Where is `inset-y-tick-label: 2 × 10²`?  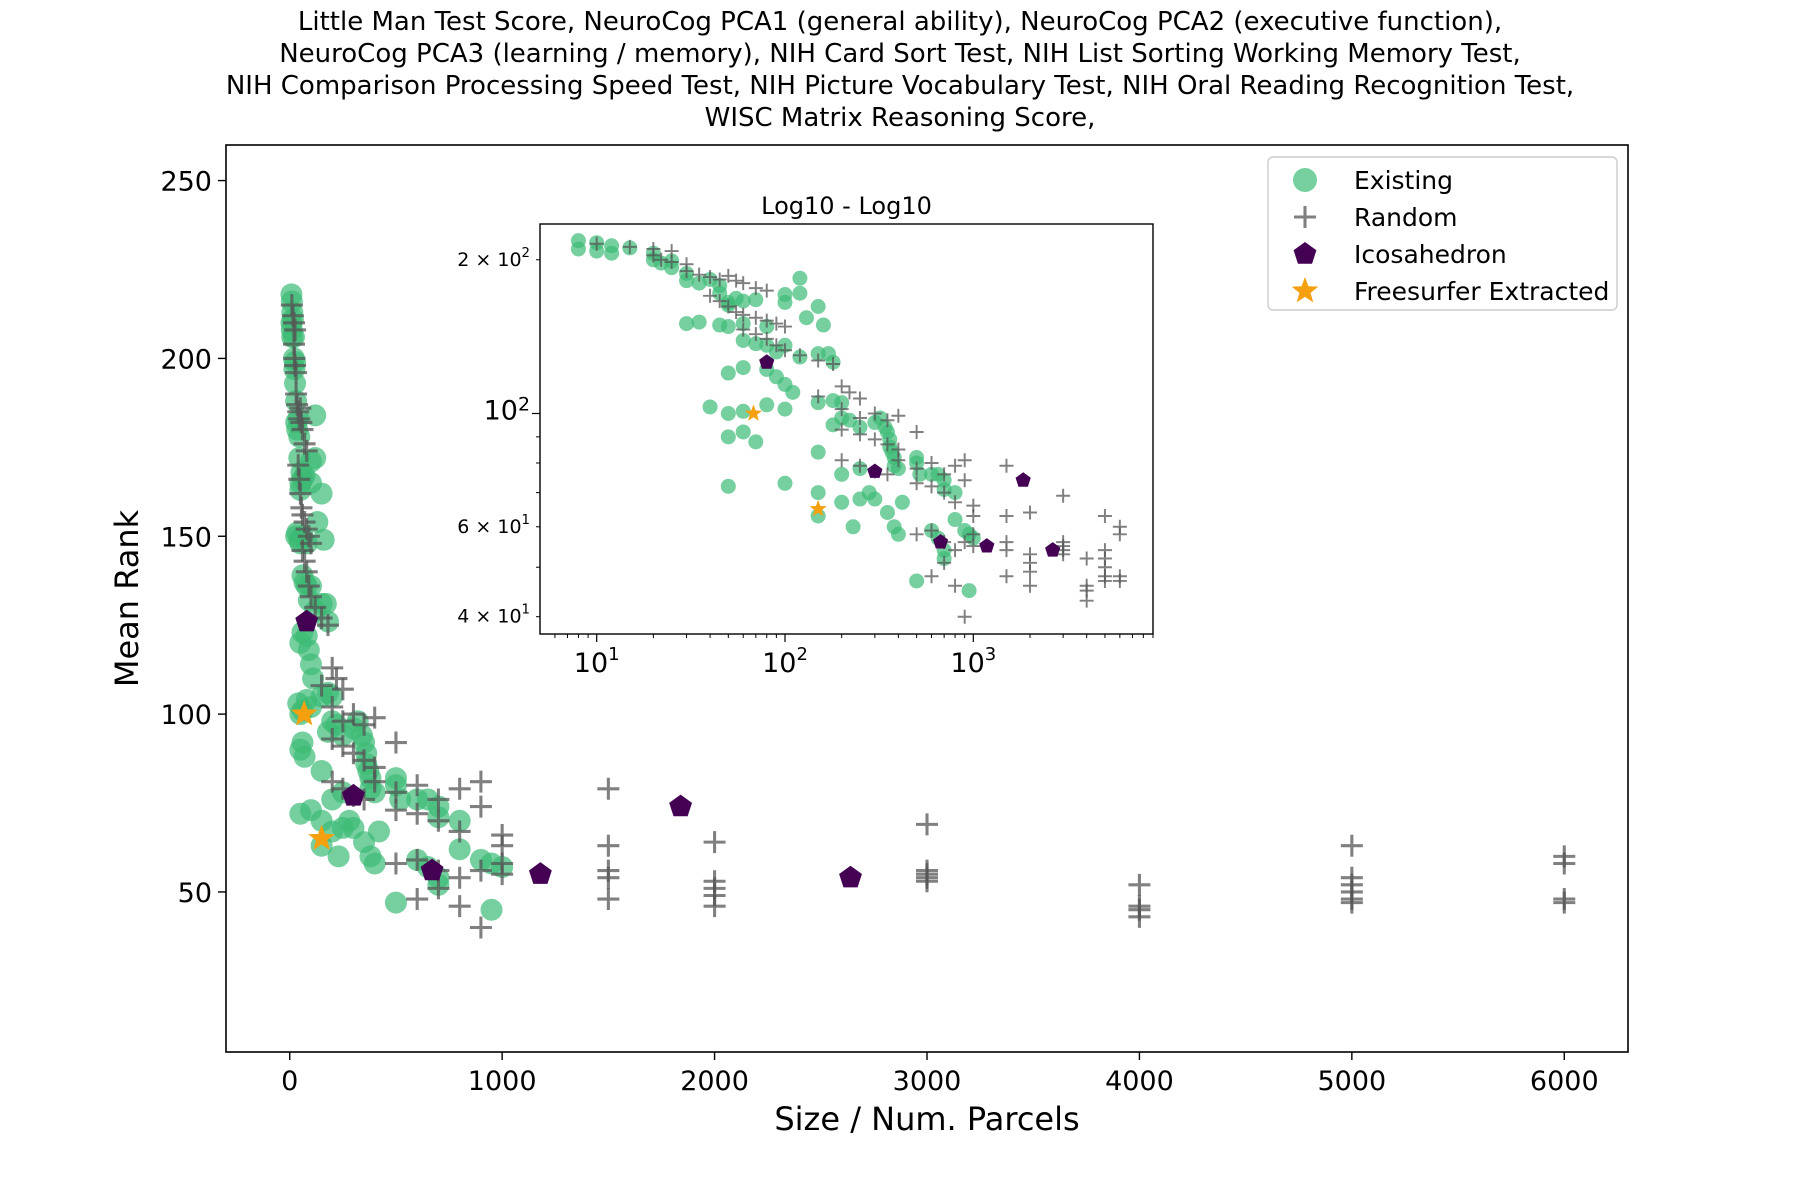 inset-y-tick-label: 2 × 10² is located at coordinates (493, 258).